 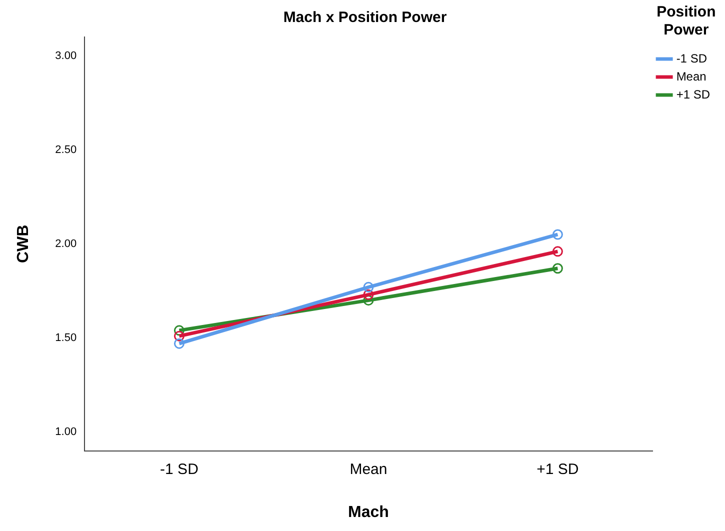 I want to click on x-tick-label: -1 SD, so click(x=179, y=469).